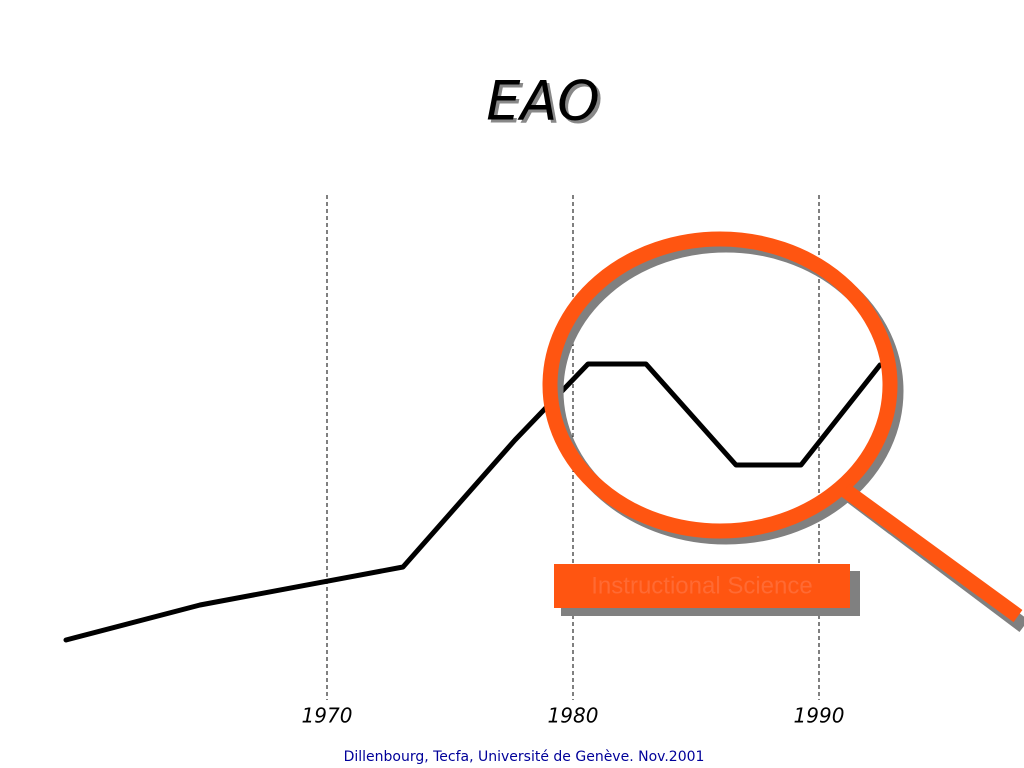  I want to click on year-label: 1990, so click(819, 716).